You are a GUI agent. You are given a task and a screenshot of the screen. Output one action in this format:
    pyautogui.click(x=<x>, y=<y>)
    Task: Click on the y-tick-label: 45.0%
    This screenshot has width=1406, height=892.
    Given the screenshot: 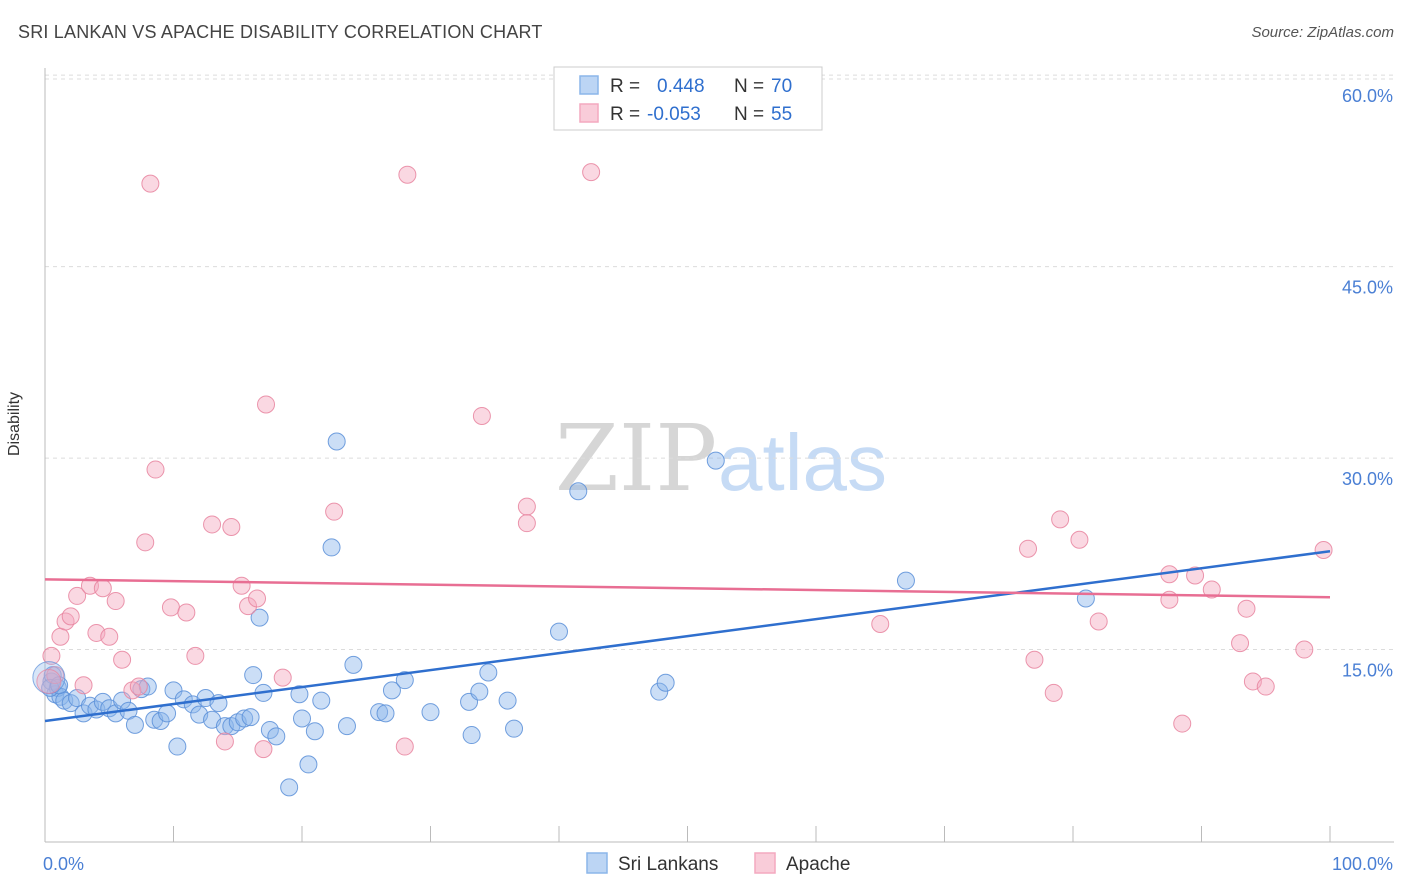 What is the action you would take?
    pyautogui.click(x=1367, y=288)
    